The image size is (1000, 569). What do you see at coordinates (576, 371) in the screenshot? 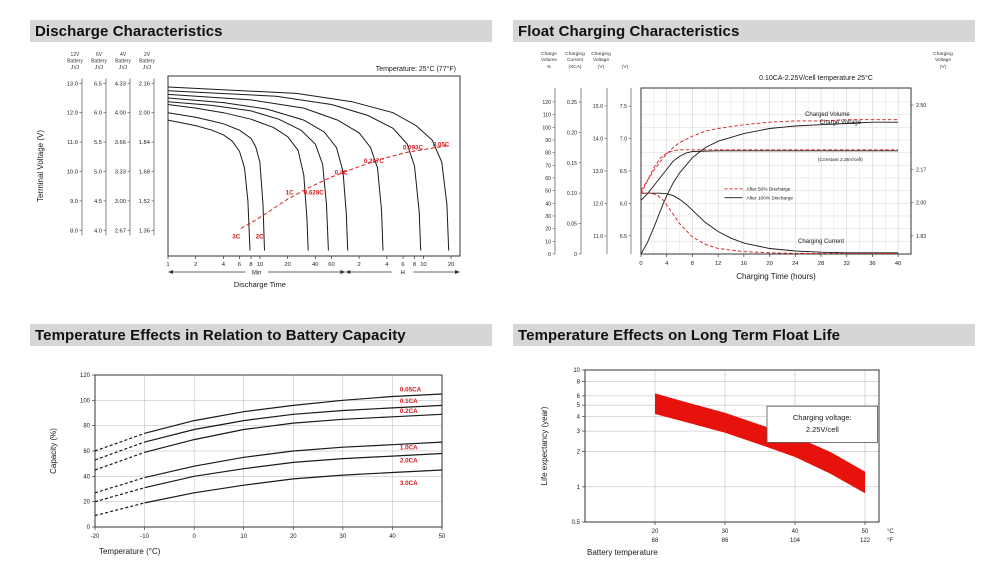
I see `y-tick-label: 10` at bounding box center [576, 371].